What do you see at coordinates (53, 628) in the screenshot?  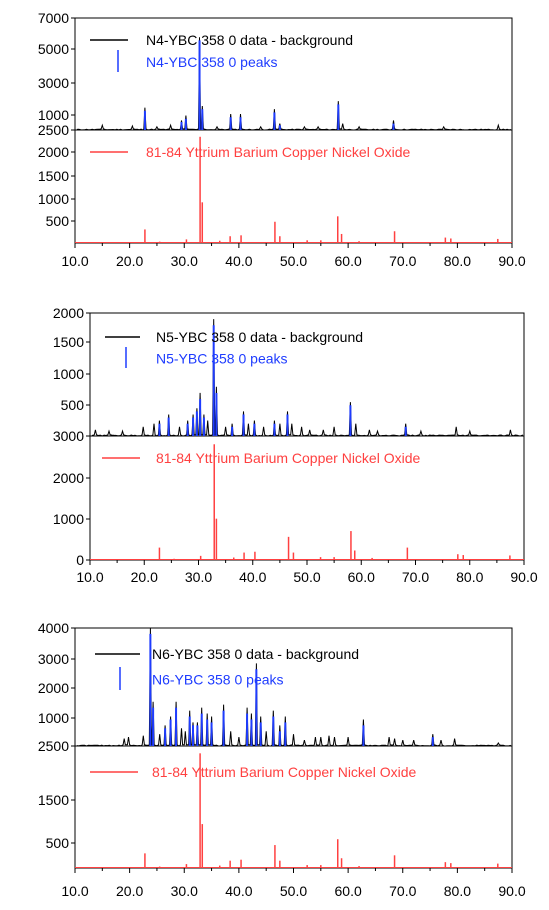 I see `top-y-tick-label: 4000` at bounding box center [53, 628].